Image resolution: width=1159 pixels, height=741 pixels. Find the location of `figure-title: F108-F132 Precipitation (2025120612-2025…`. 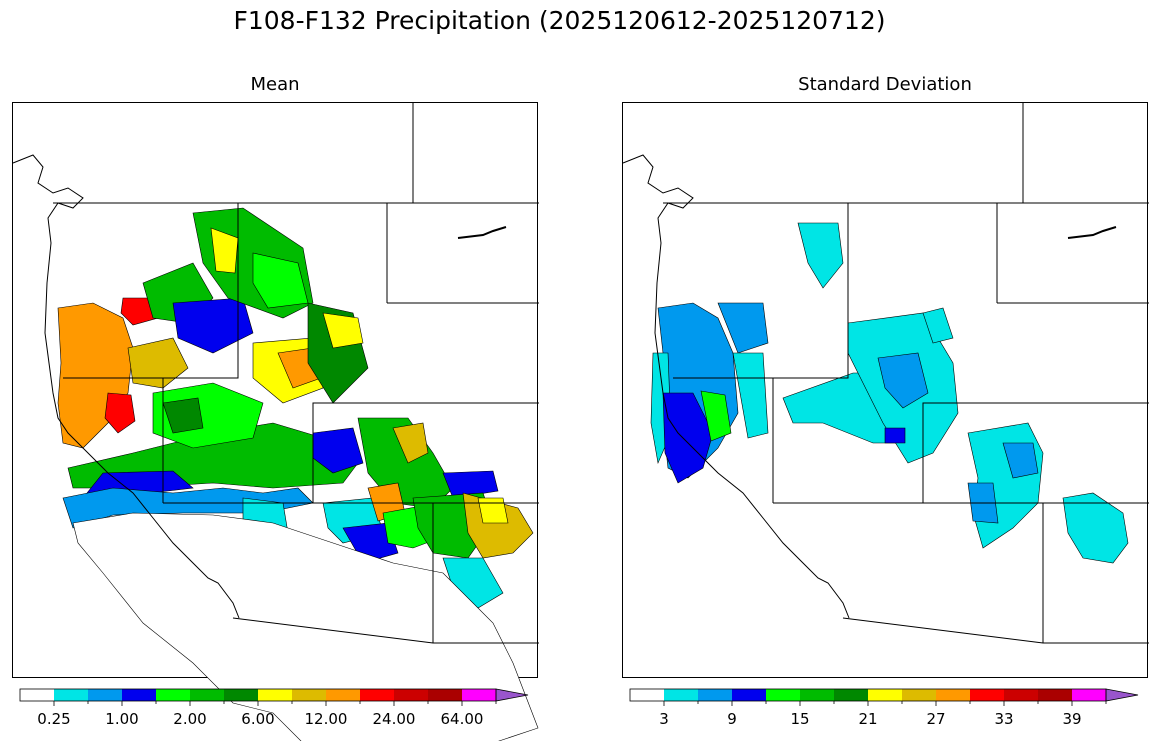

figure-title: F108-F132 Precipitation (2025120612-2025… is located at coordinates (559, 20).